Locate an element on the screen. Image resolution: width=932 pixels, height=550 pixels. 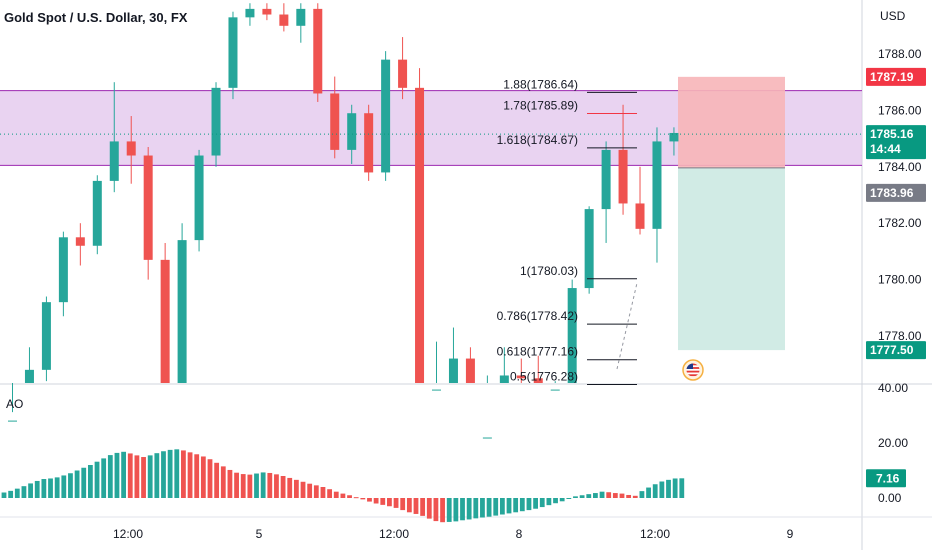
fib-level: 1.618(1784.67) is located at coordinates (567, 141).